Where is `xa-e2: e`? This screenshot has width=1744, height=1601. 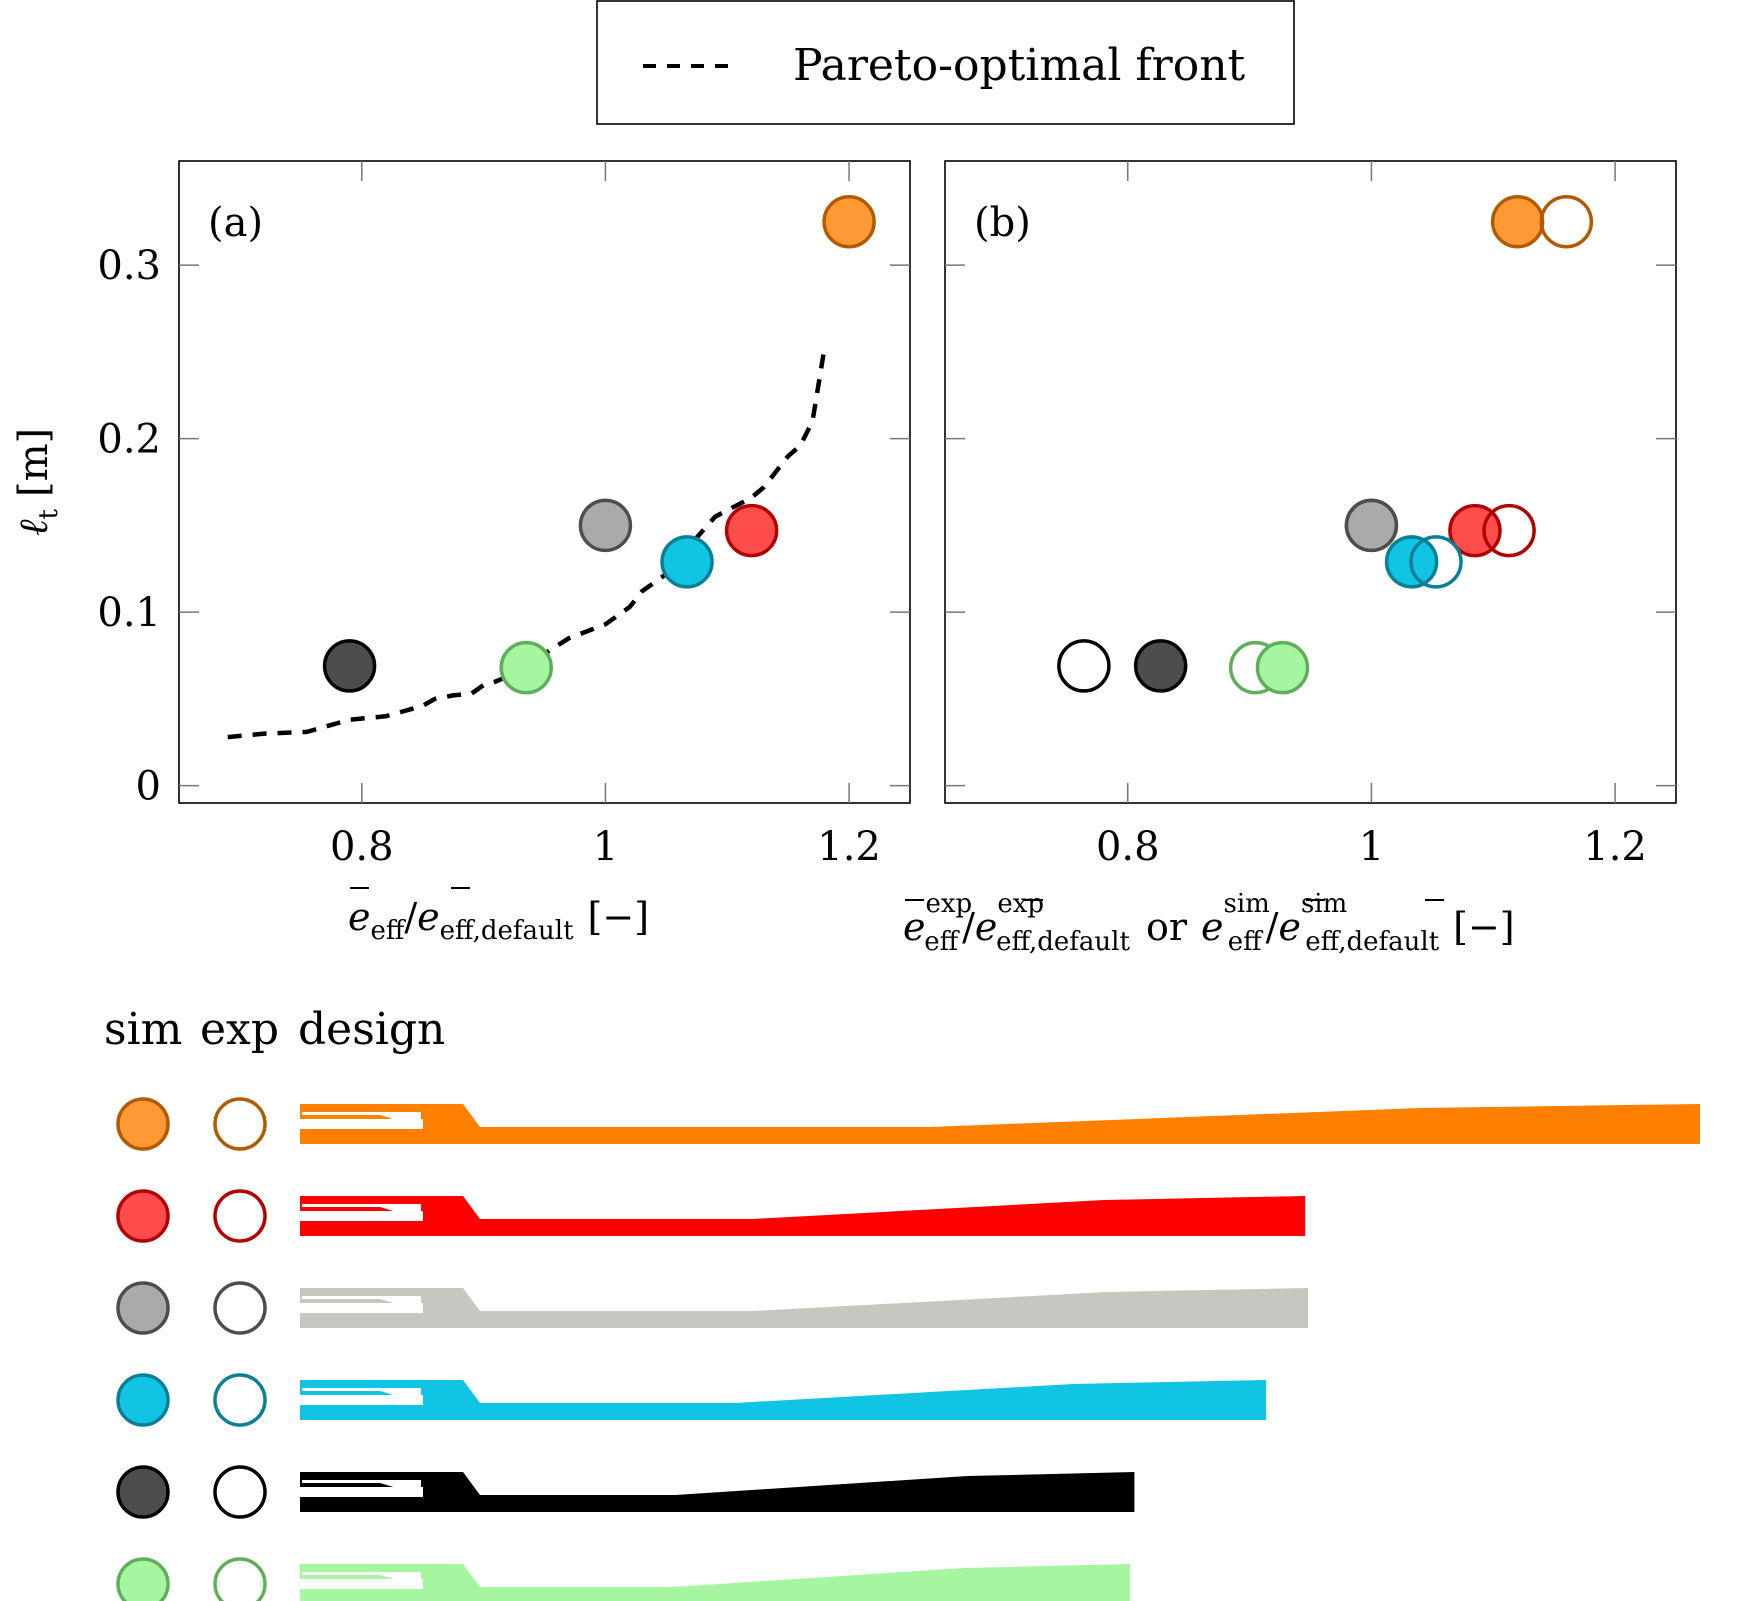 xa-e2: e is located at coordinates (428, 917).